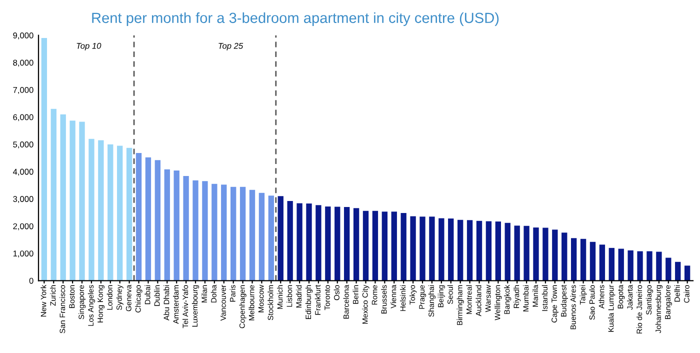  What do you see at coordinates (23, 145) in the screenshot?
I see `y-tick-label: 5,000` at bounding box center [23, 145].